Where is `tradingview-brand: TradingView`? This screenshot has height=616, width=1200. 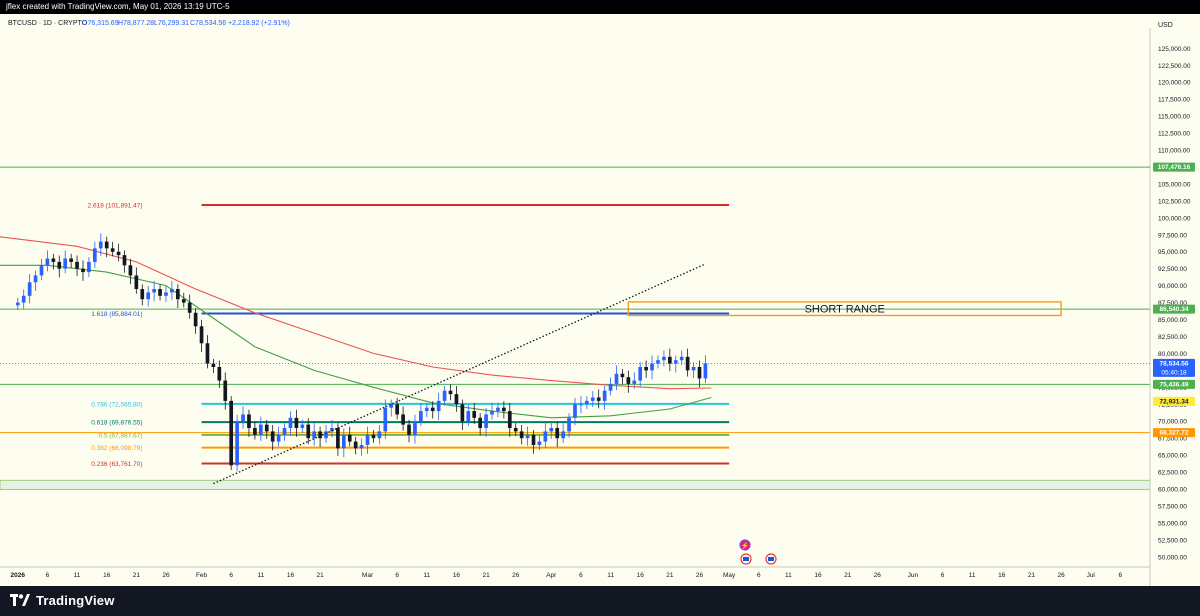
tradingview-brand: TradingView is located at coordinates (62, 600).